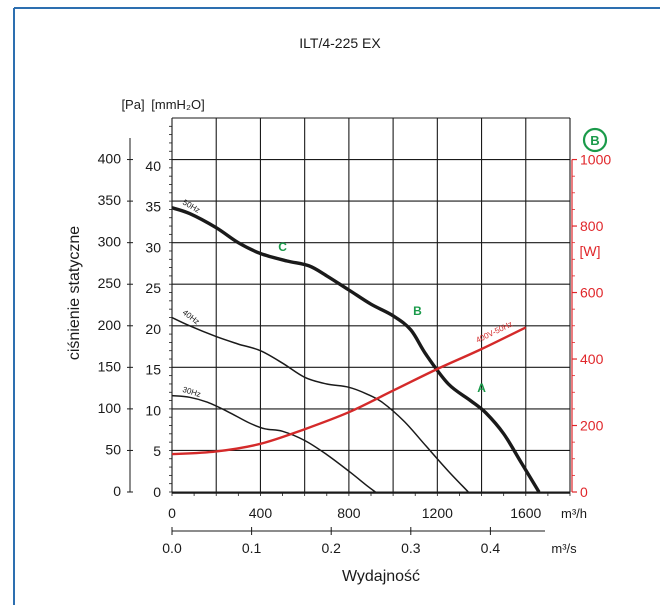 The image size is (660, 610). I want to click on x2-tick-label: 0.0, so click(172, 548).